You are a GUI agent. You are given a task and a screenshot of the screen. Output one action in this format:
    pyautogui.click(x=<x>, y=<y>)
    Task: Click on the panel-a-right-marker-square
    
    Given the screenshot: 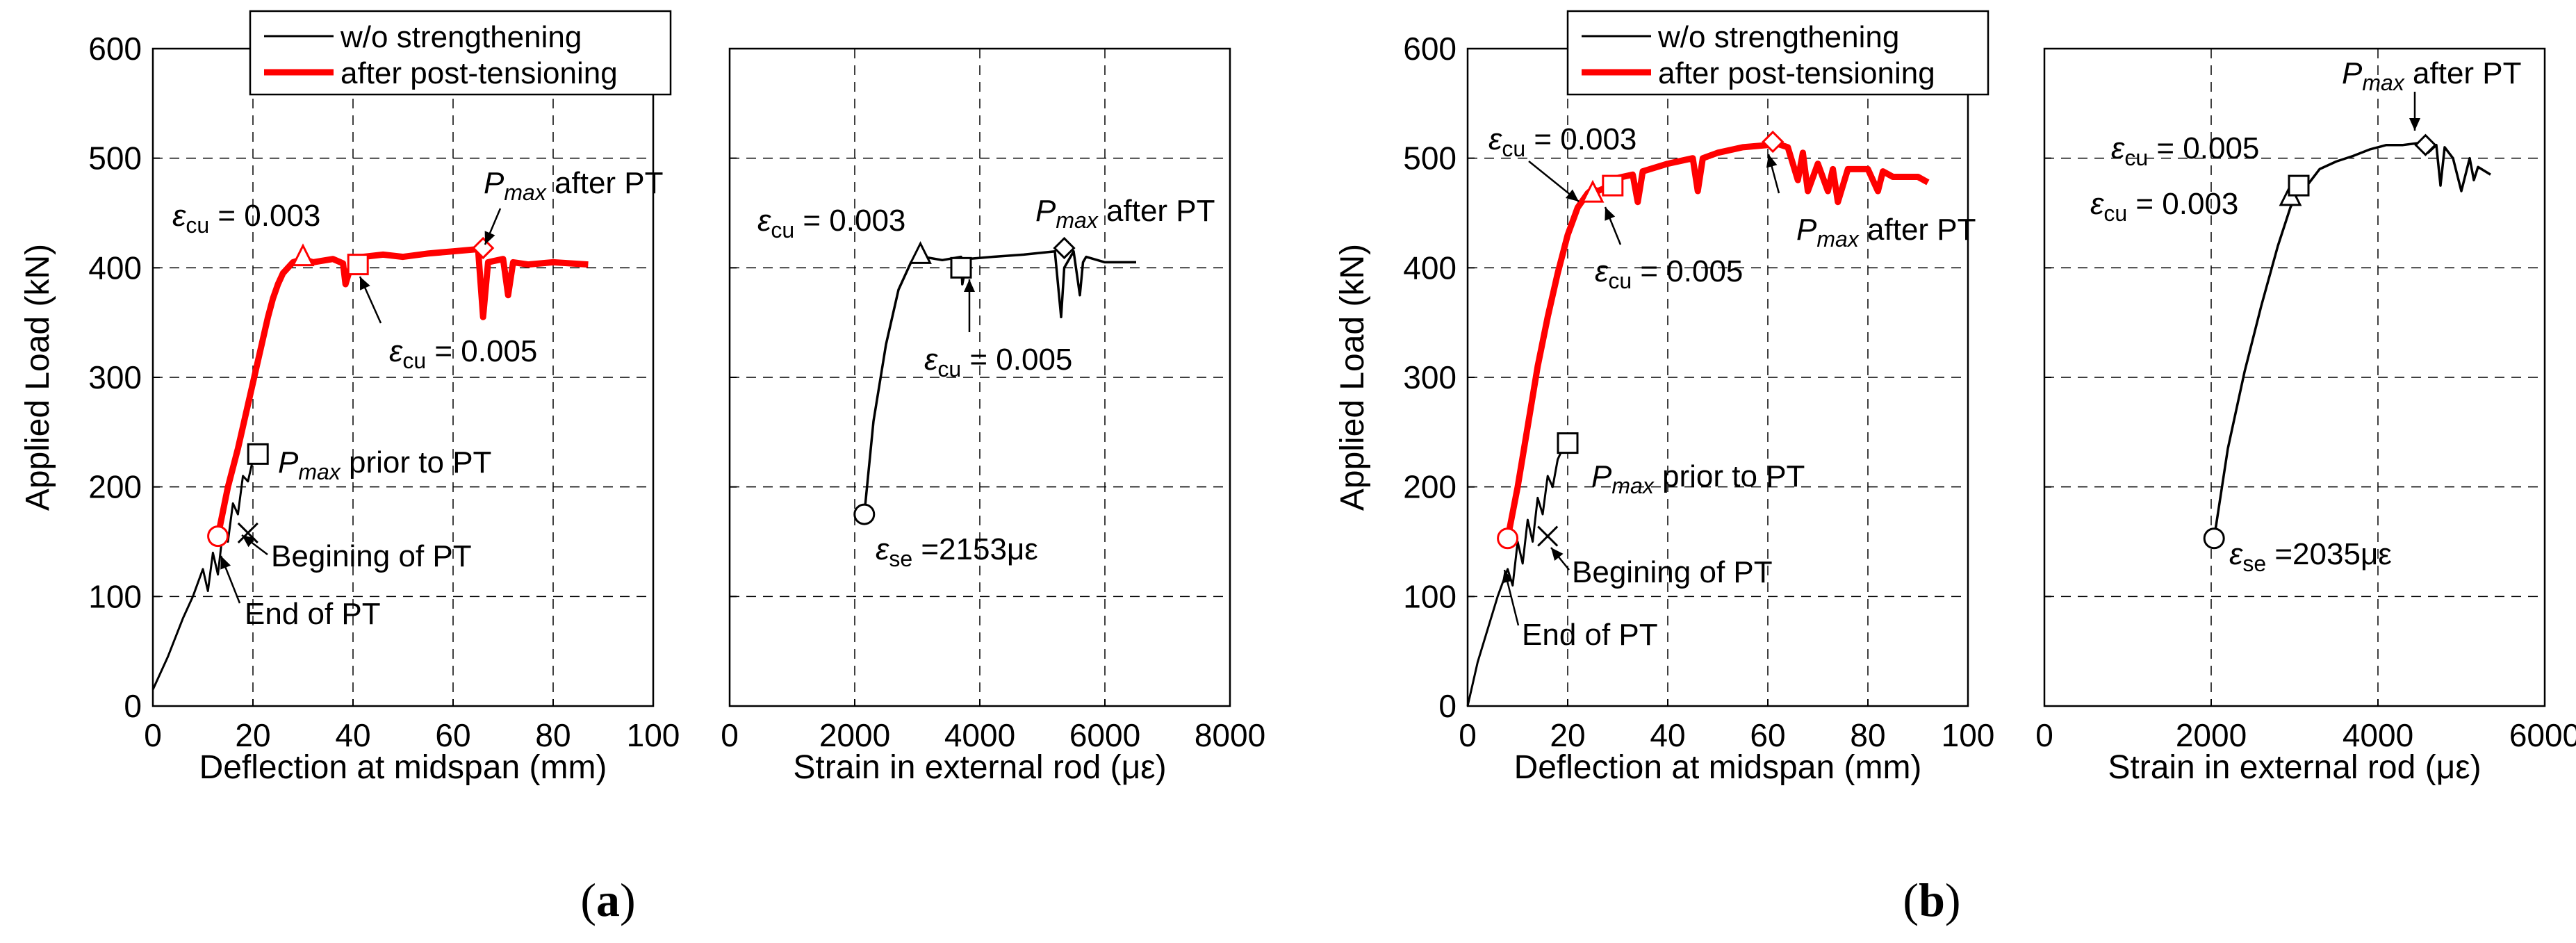 What is the action you would take?
    pyautogui.click(x=961, y=267)
    